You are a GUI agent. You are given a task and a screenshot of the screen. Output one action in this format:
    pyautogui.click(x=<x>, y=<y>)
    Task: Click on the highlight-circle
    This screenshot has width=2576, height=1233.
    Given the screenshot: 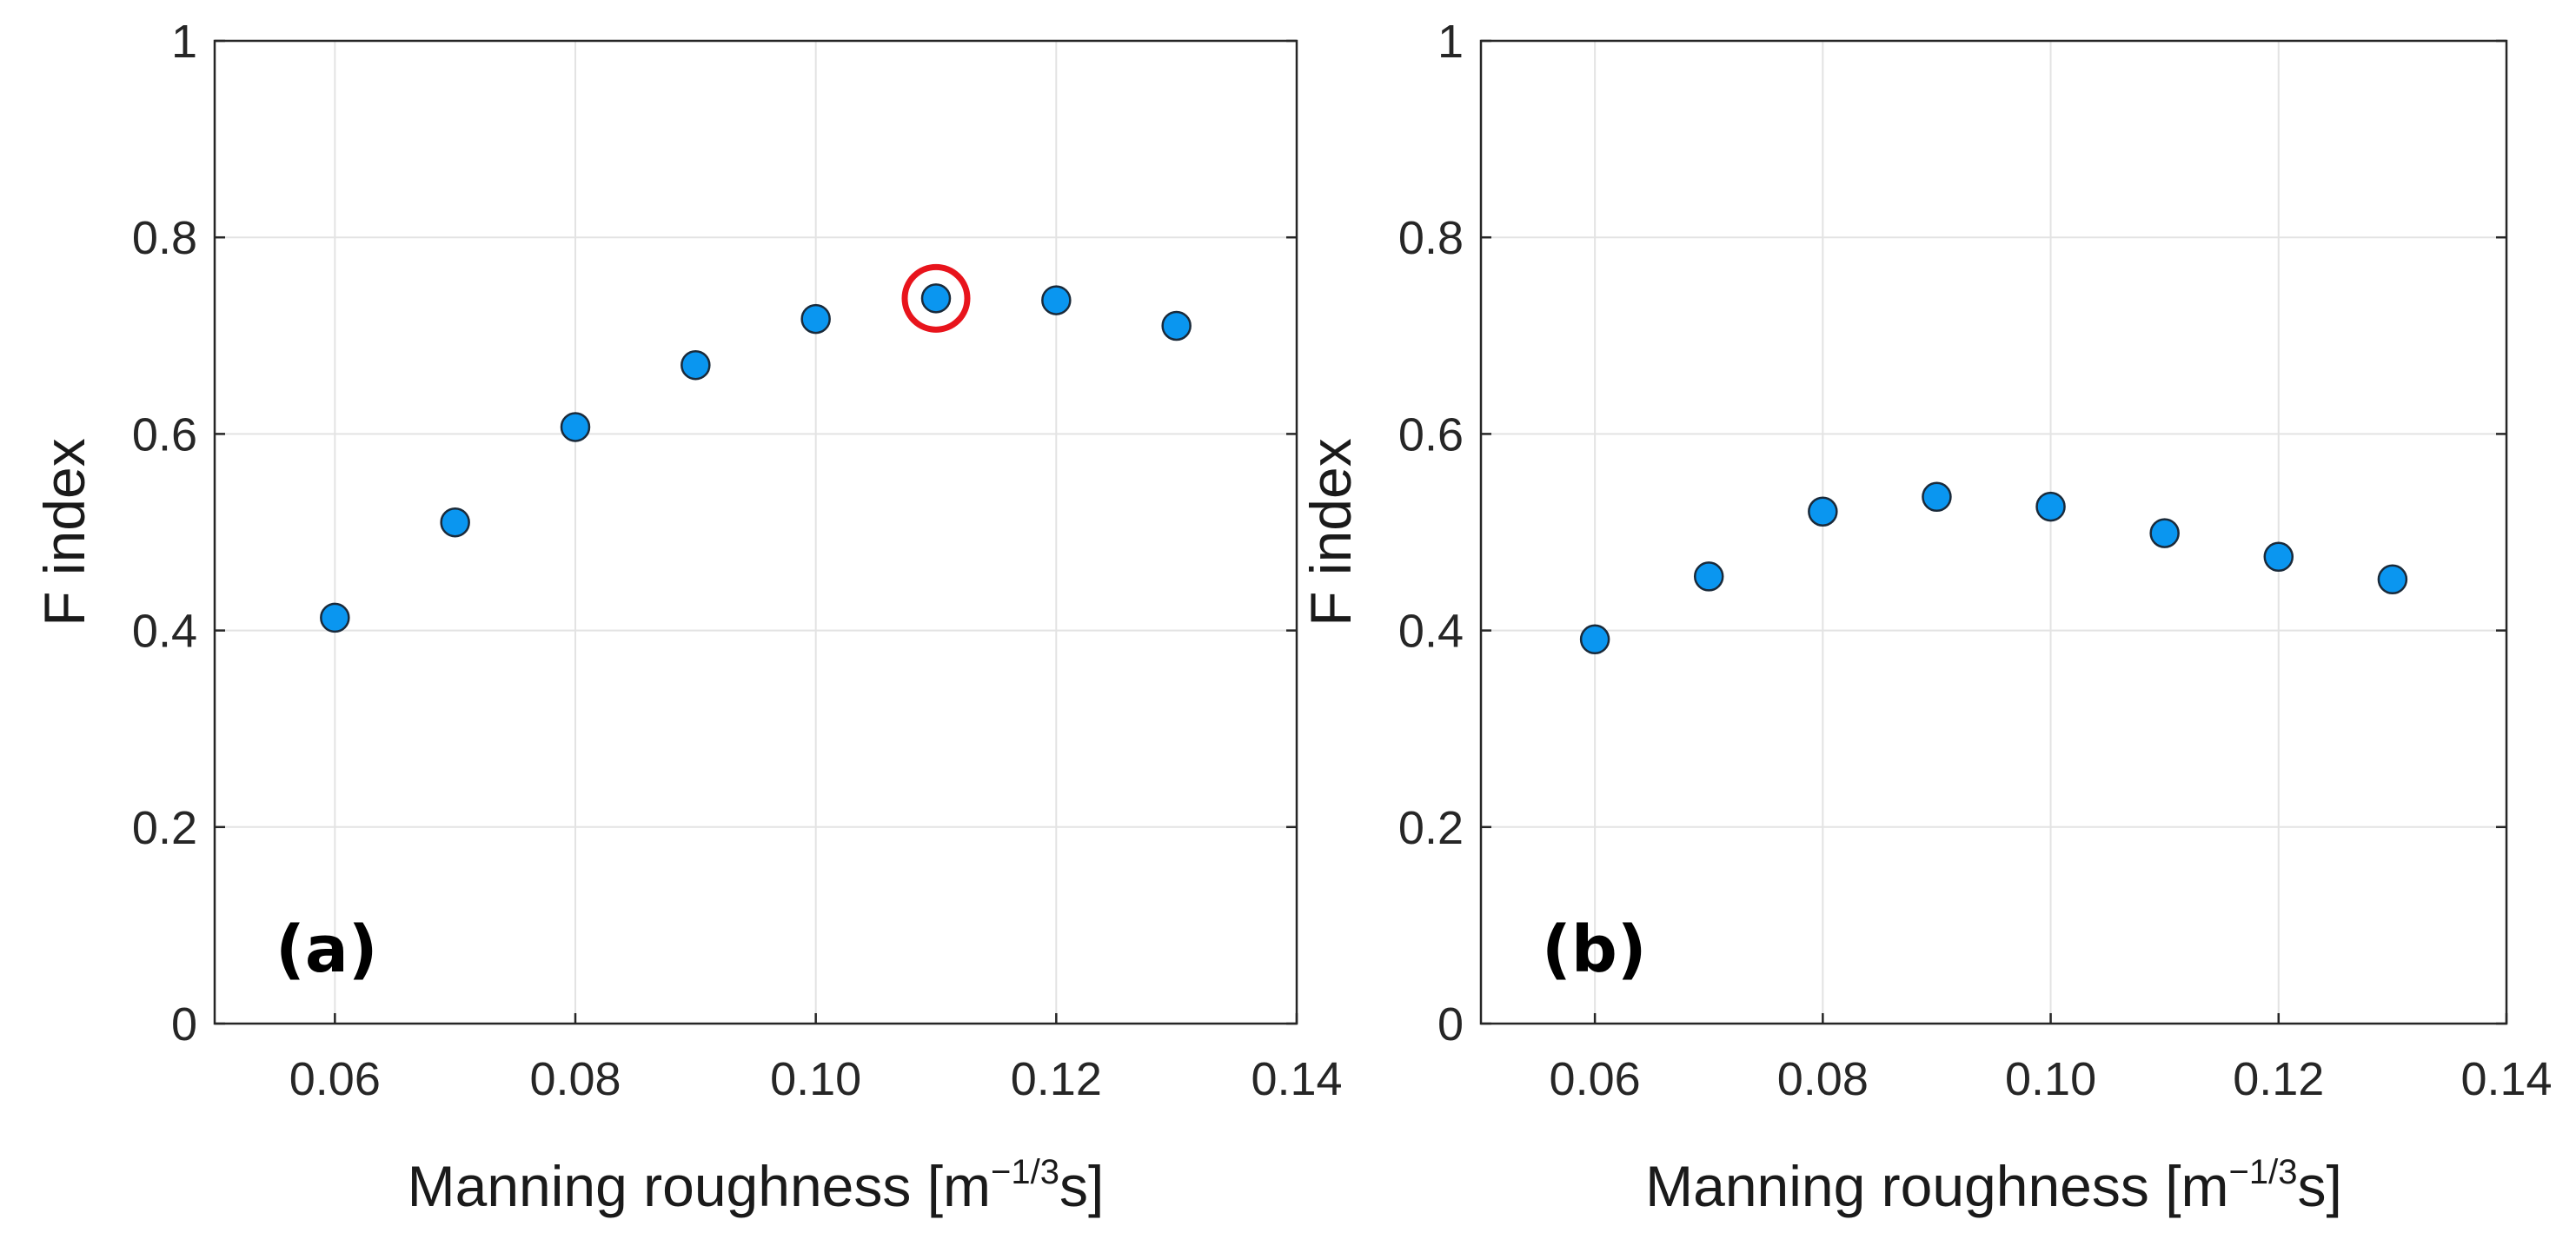 What is the action you would take?
    pyautogui.click(x=936, y=298)
    